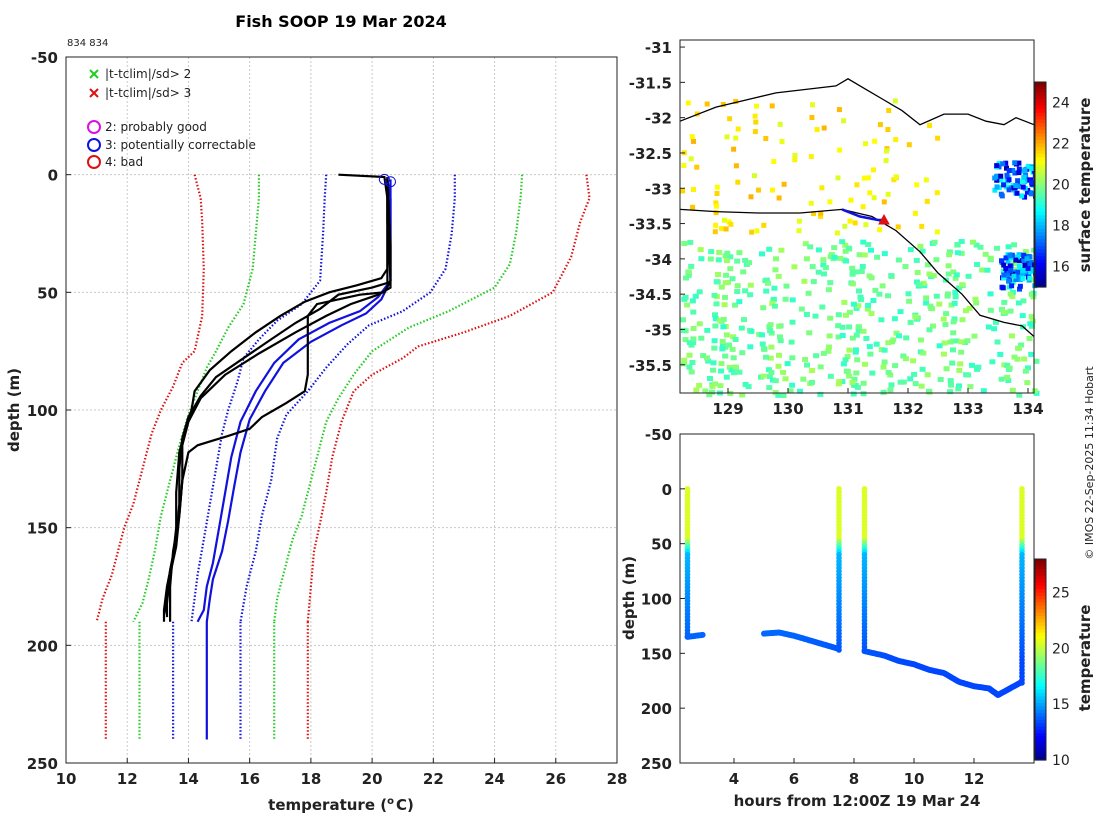 The height and width of the screenshot is (820, 1100). Describe the element at coordinates (658, 435) in the screenshot. I see `y-tick-label: -50` at that location.